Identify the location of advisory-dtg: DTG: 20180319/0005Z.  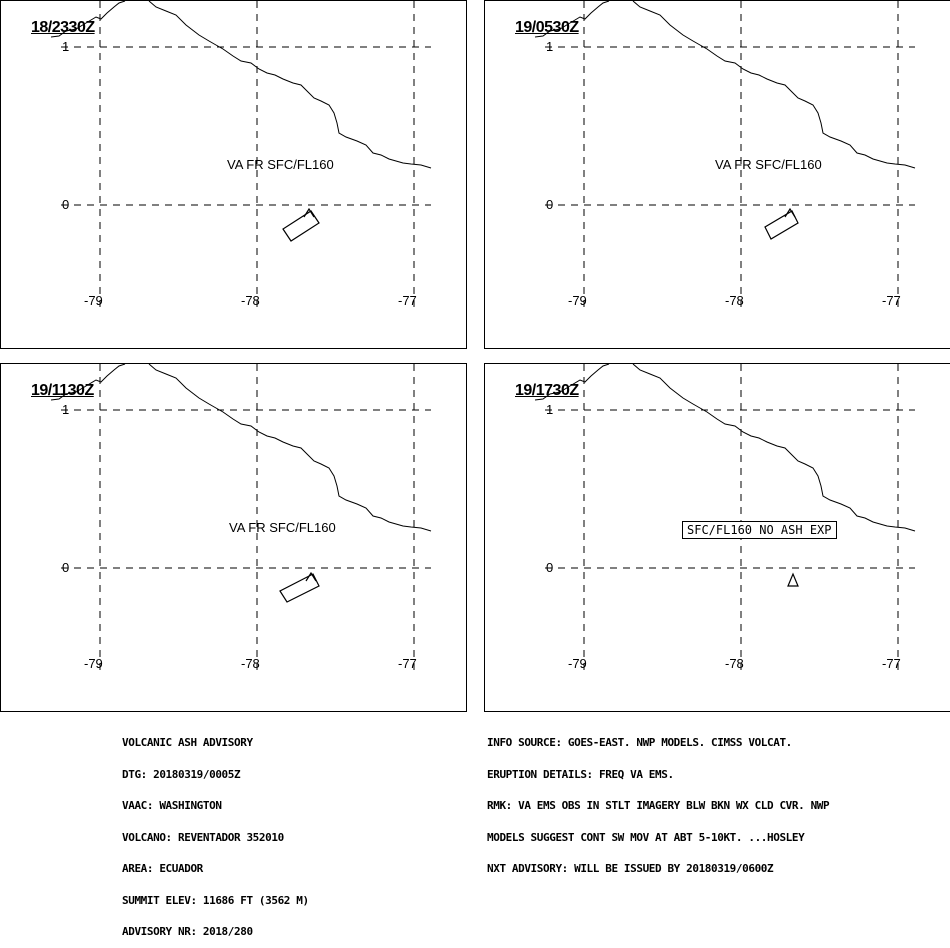
(181, 774).